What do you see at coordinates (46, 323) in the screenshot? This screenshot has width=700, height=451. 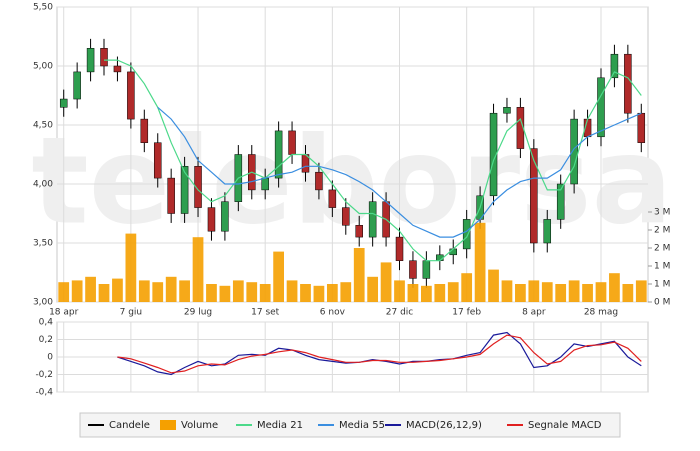 I see `y-tick-label: 0,4` at bounding box center [46, 323].